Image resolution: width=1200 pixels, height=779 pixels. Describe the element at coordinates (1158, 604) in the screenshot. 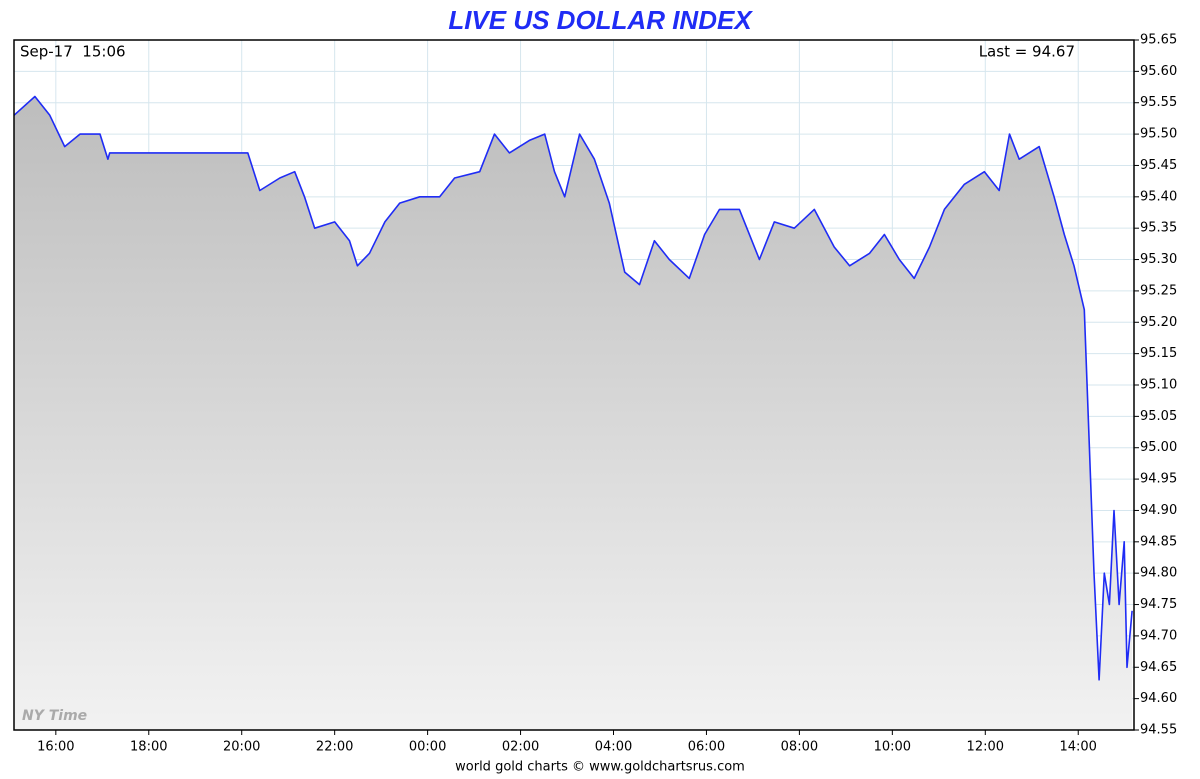

I see `y-tick-label: 94.75` at that location.